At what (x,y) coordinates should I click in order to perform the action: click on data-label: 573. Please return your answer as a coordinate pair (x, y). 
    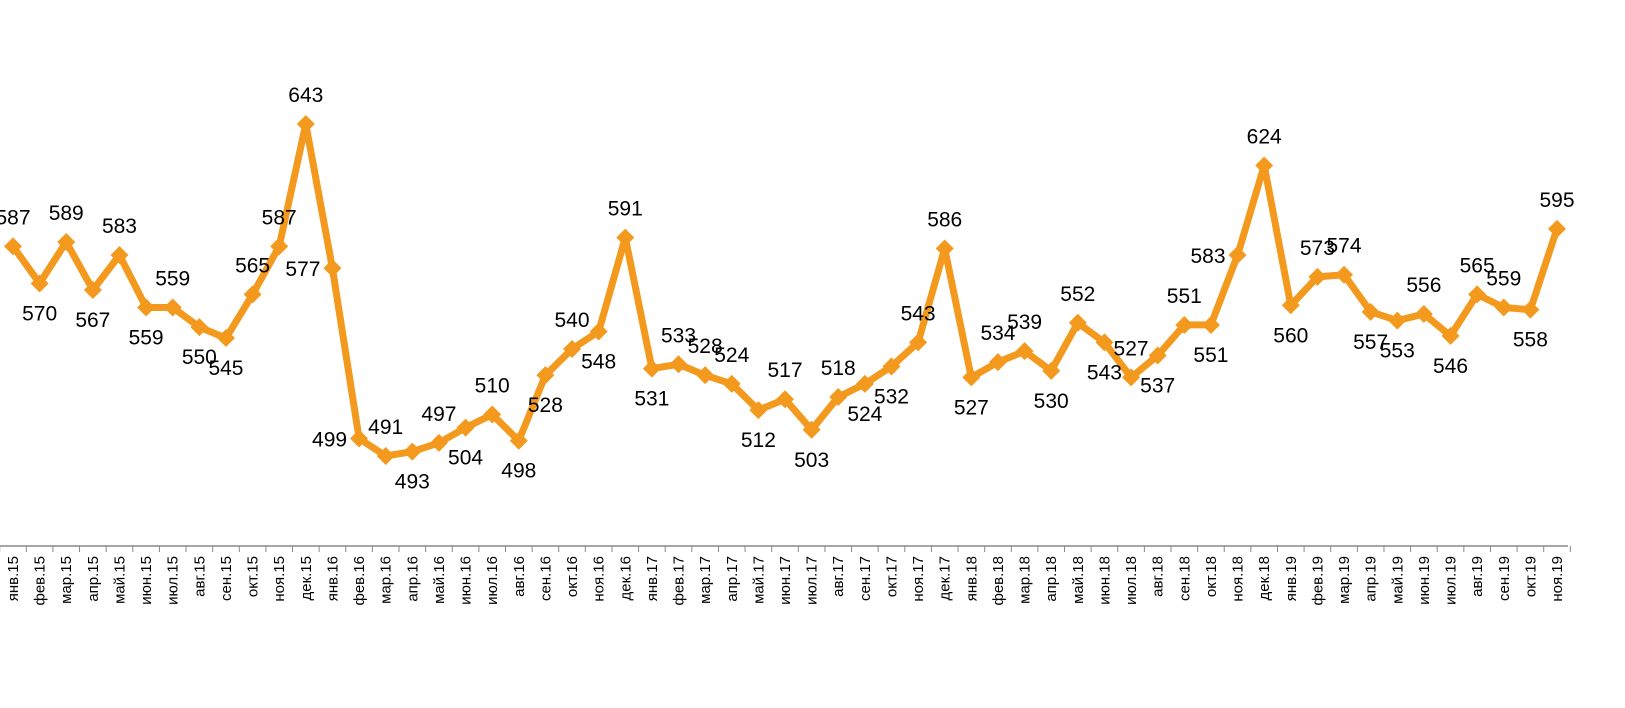
    Looking at the image, I should click on (1317, 248).